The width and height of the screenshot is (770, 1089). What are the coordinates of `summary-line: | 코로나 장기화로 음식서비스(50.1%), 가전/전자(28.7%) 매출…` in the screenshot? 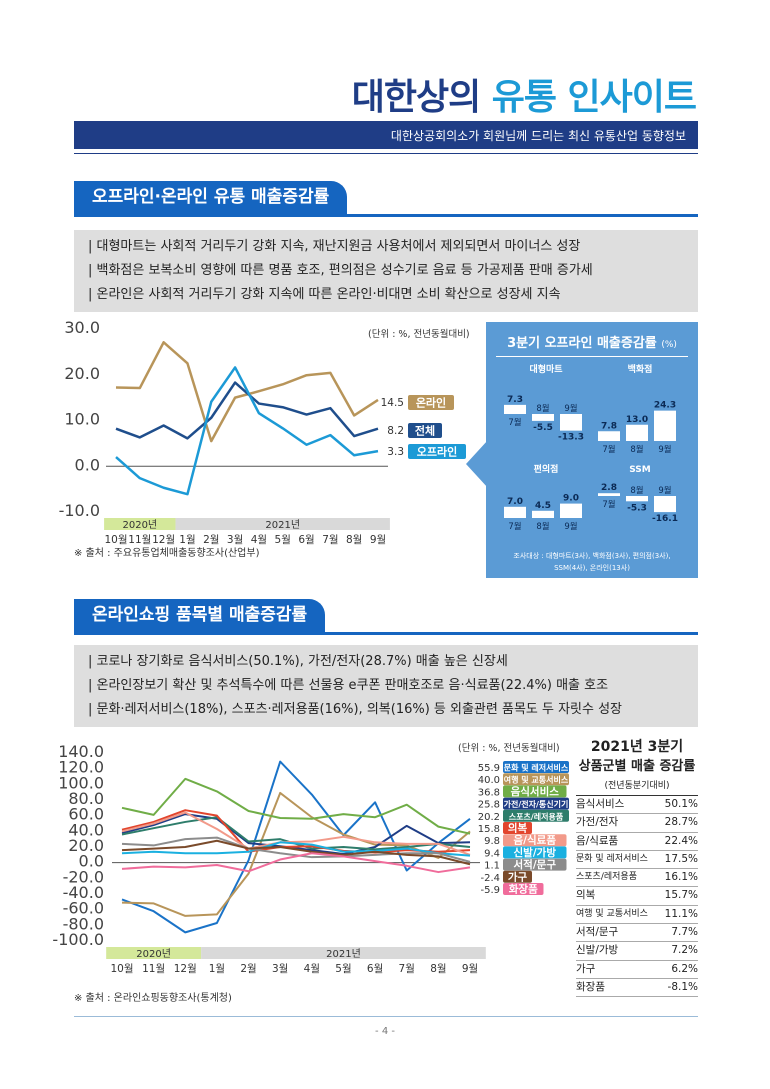 It's located at (298, 661).